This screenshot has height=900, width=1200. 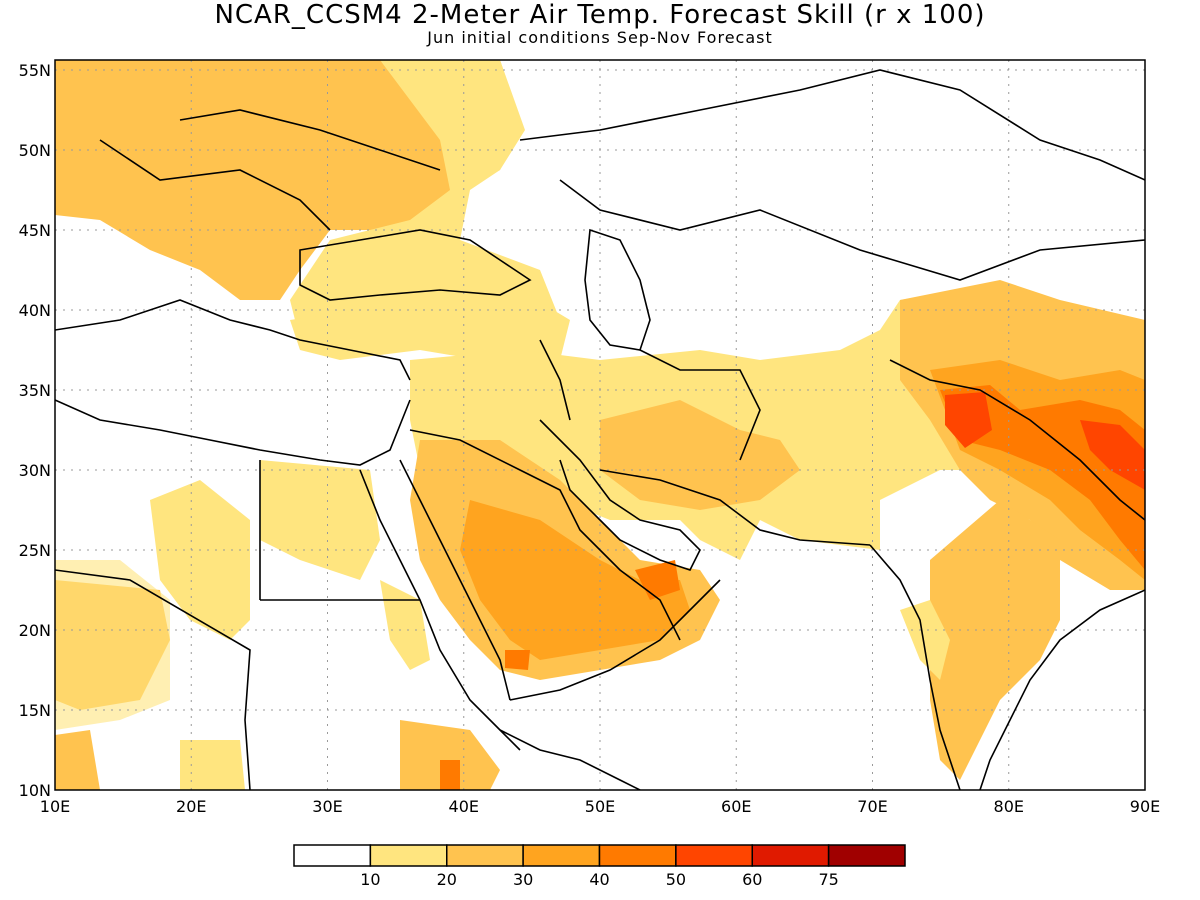 I want to click on shade-horn-light, so click(x=405, y=625).